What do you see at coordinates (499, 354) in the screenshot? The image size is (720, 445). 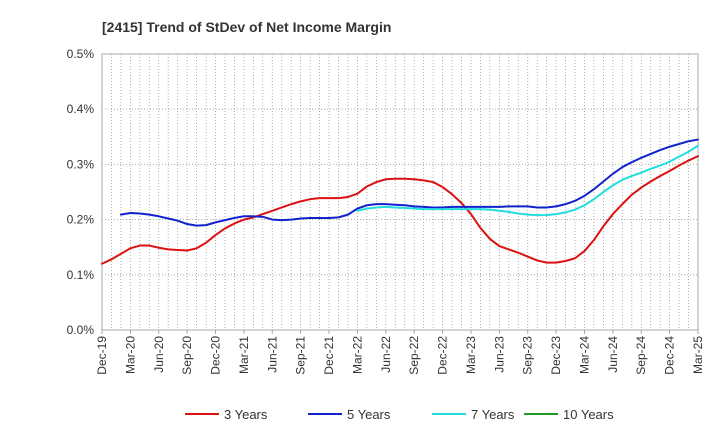 I see `x-tick-label: Jun-23` at bounding box center [499, 354].